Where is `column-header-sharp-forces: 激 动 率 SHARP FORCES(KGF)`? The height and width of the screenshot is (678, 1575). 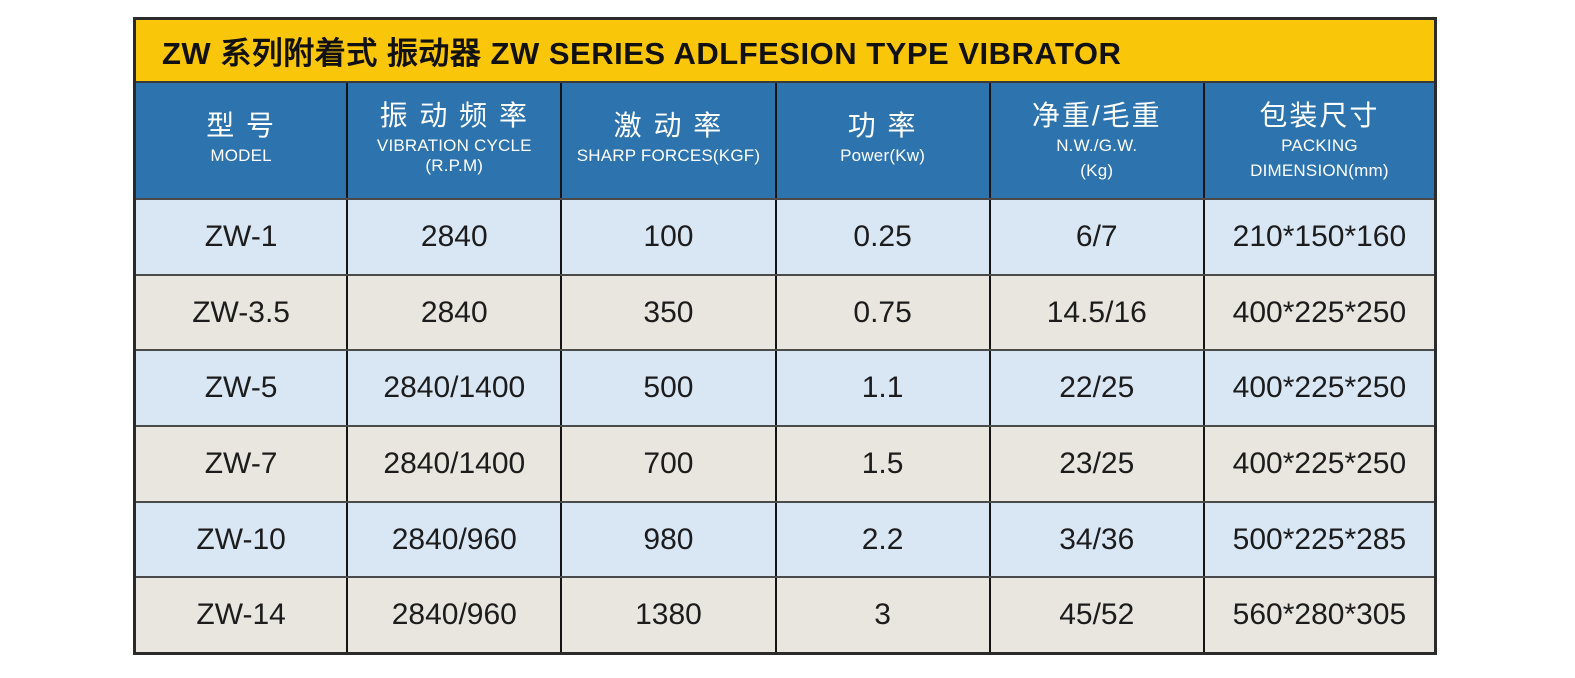
column-header-sharp-forces: 激 动 率 SHARP FORCES(KGF) is located at coordinates (669, 140).